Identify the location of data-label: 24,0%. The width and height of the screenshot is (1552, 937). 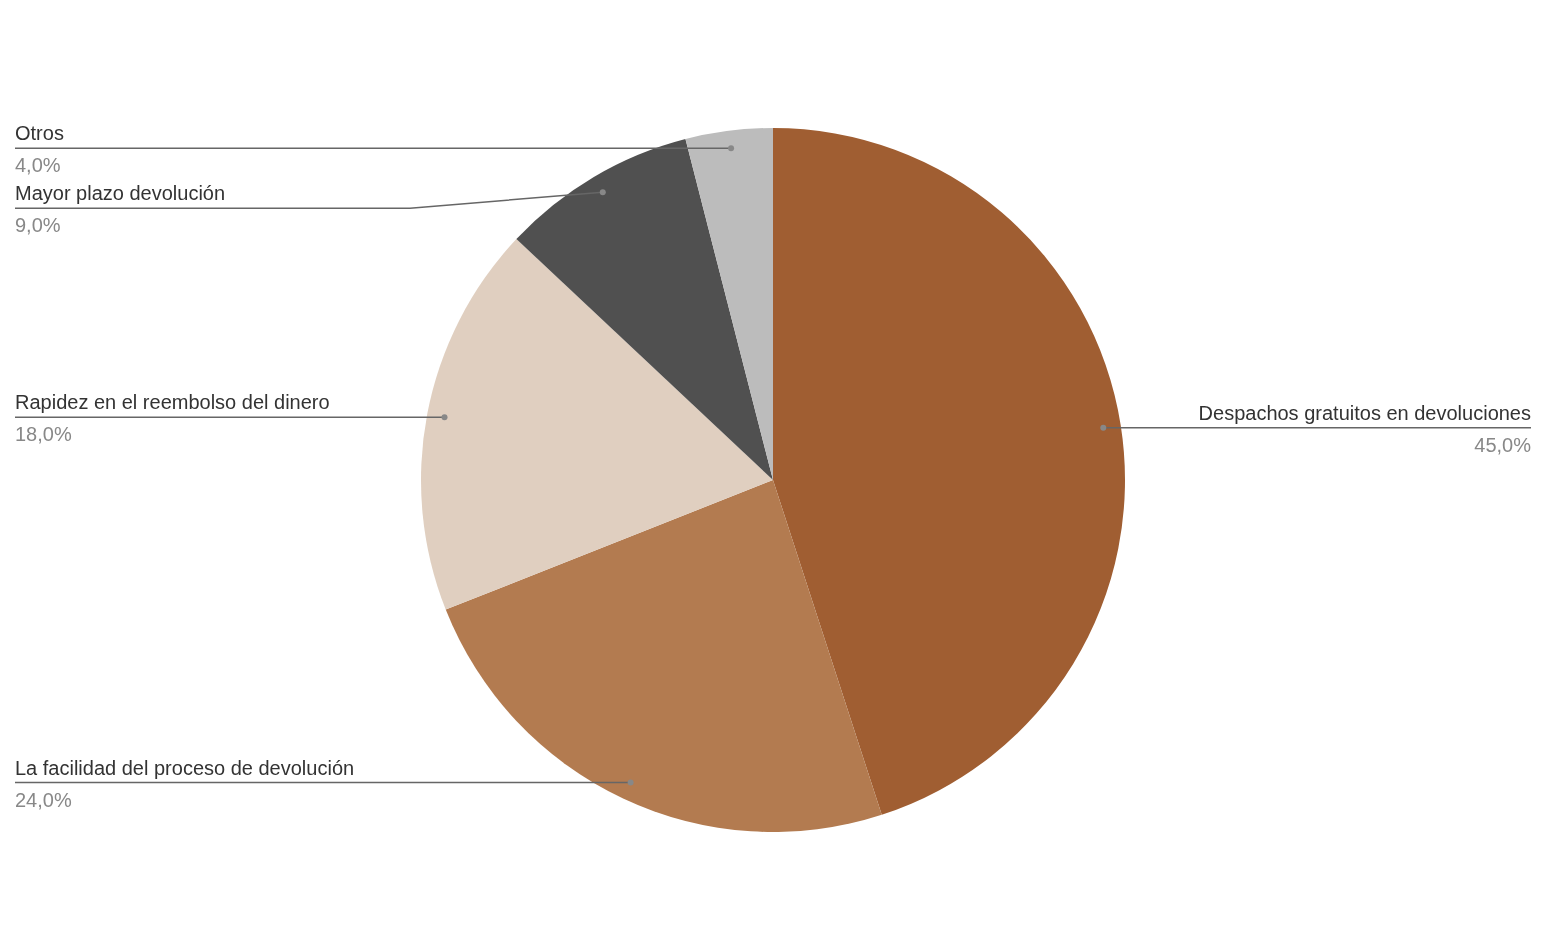
(43, 799).